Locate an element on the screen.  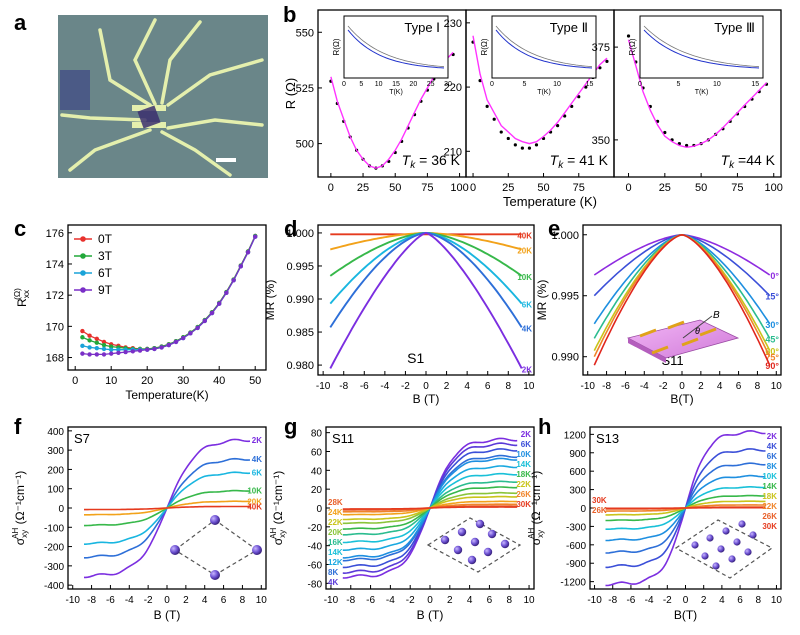
panel-g-ytick-label: -80 is located at coordinates (315, 584).